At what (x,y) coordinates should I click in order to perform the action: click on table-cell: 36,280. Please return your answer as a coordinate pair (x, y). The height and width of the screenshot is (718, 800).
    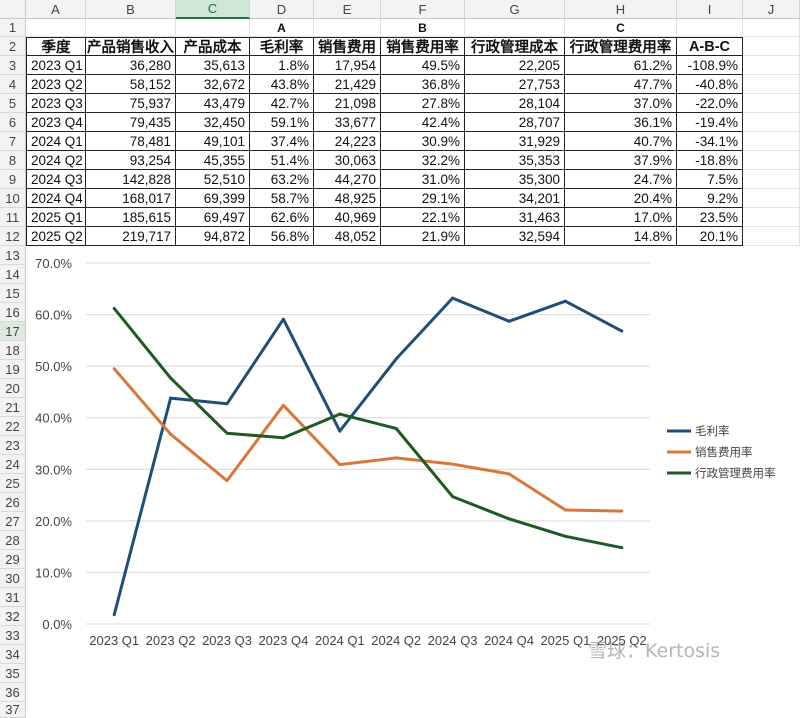
    Looking at the image, I should click on (131, 65).